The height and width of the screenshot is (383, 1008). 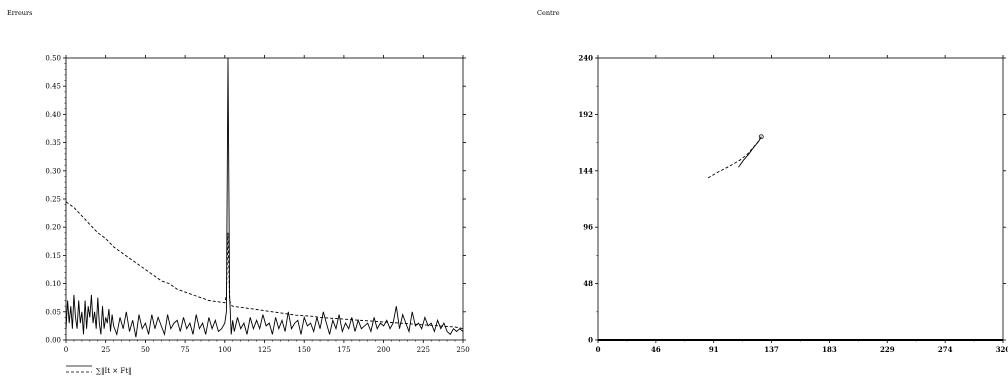 I want to click on y-tick-label: 0.30, so click(x=53, y=171).